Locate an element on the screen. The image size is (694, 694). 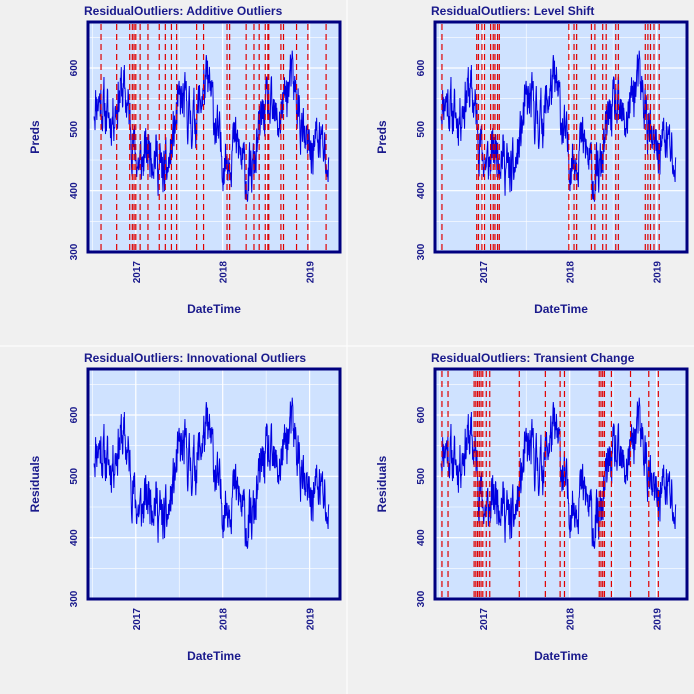
plot-area is located at coordinates (214, 484).